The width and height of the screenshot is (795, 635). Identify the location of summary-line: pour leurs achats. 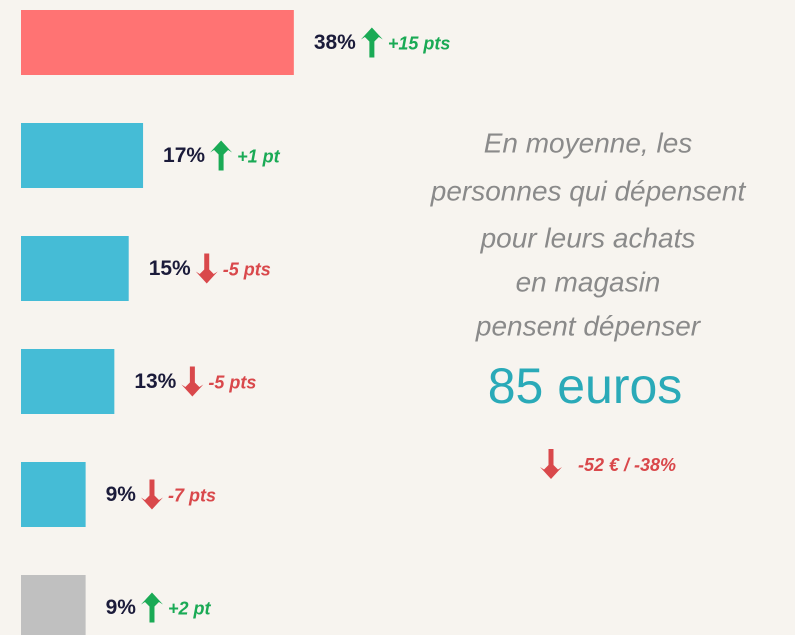
(588, 237).